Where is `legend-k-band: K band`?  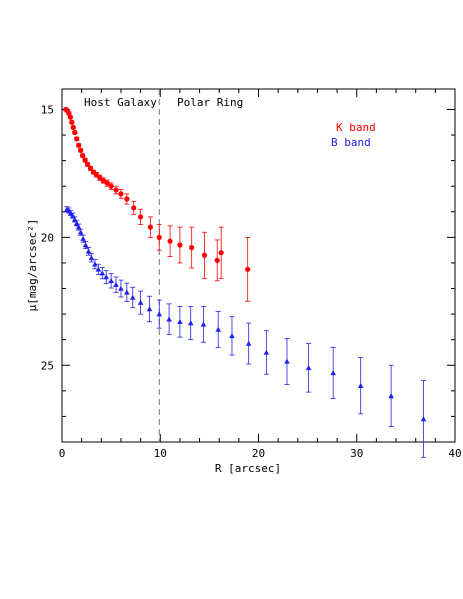
legend-k-band: K band is located at coordinates (356, 127).